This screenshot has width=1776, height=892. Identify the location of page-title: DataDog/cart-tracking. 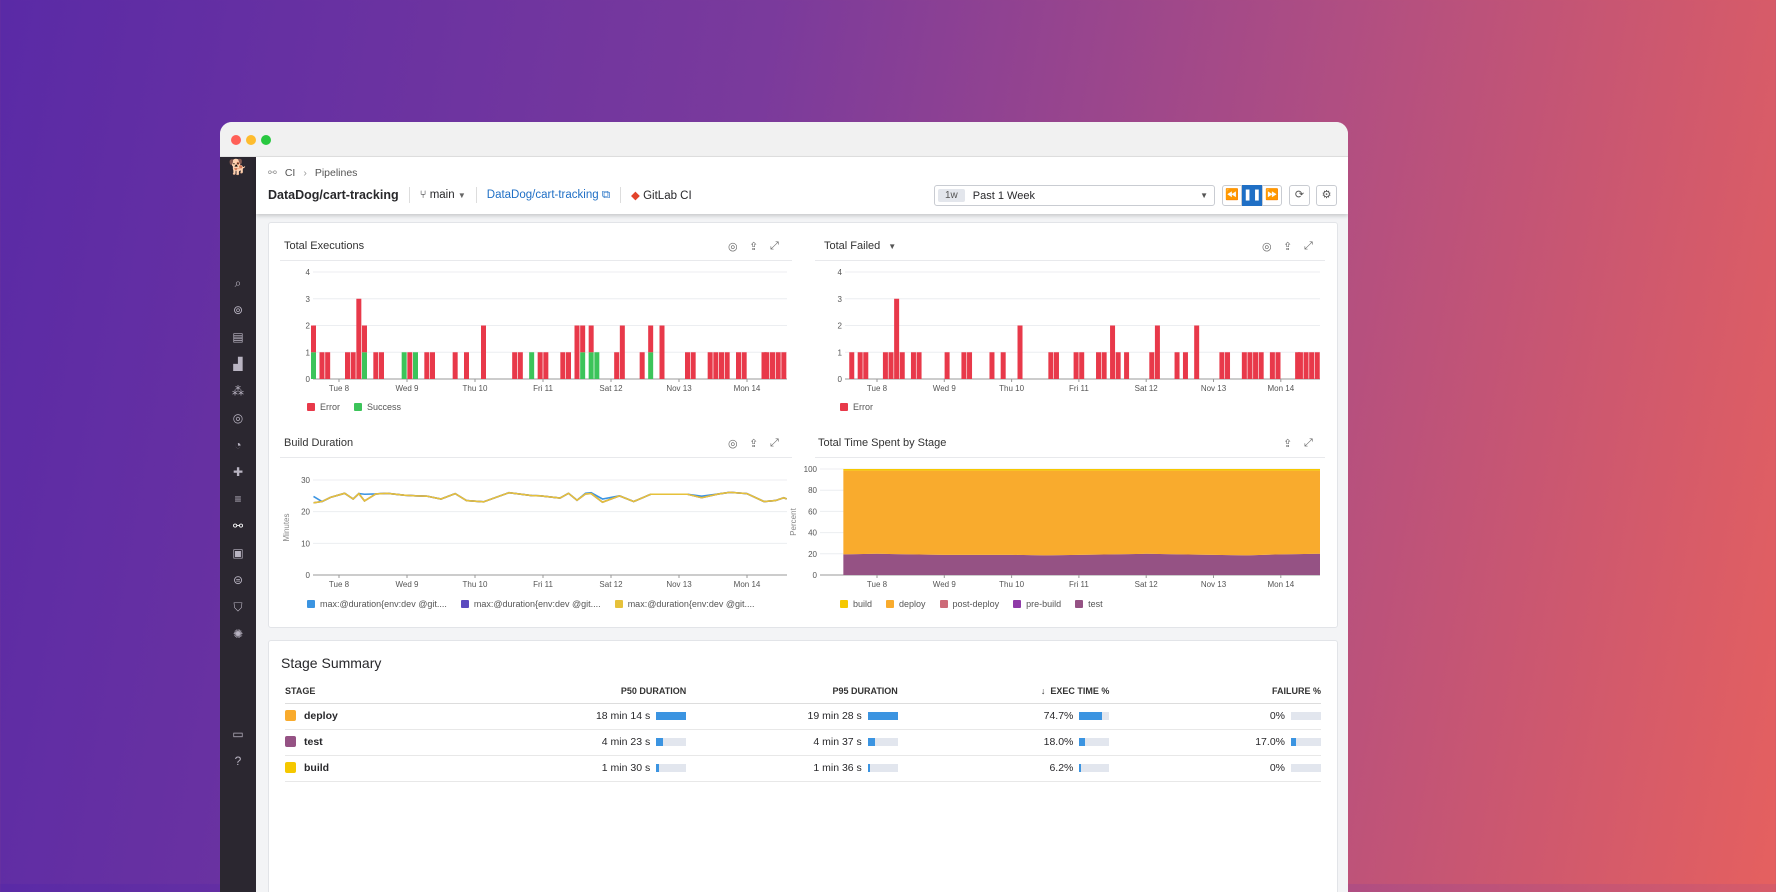
(333, 195).